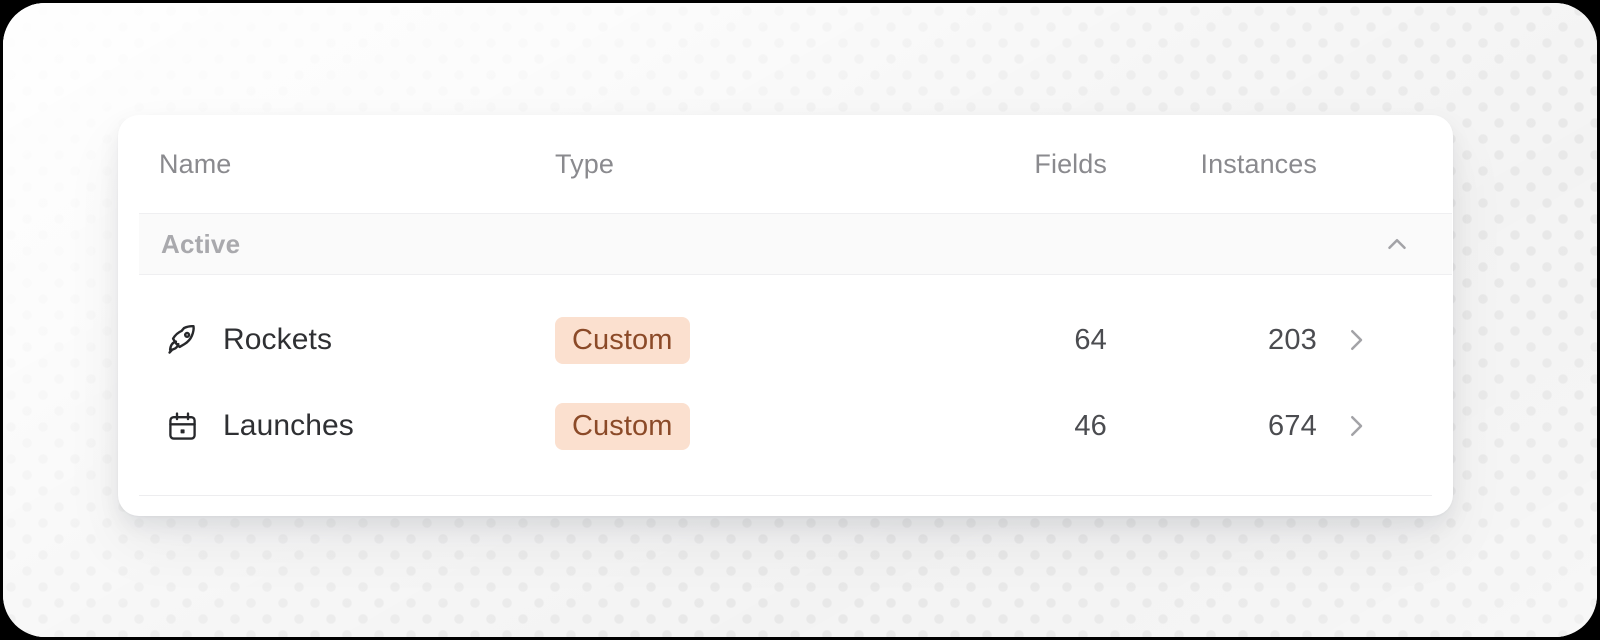 The height and width of the screenshot is (640, 1600). I want to click on column-header-type-cell: Type, so click(739, 164).